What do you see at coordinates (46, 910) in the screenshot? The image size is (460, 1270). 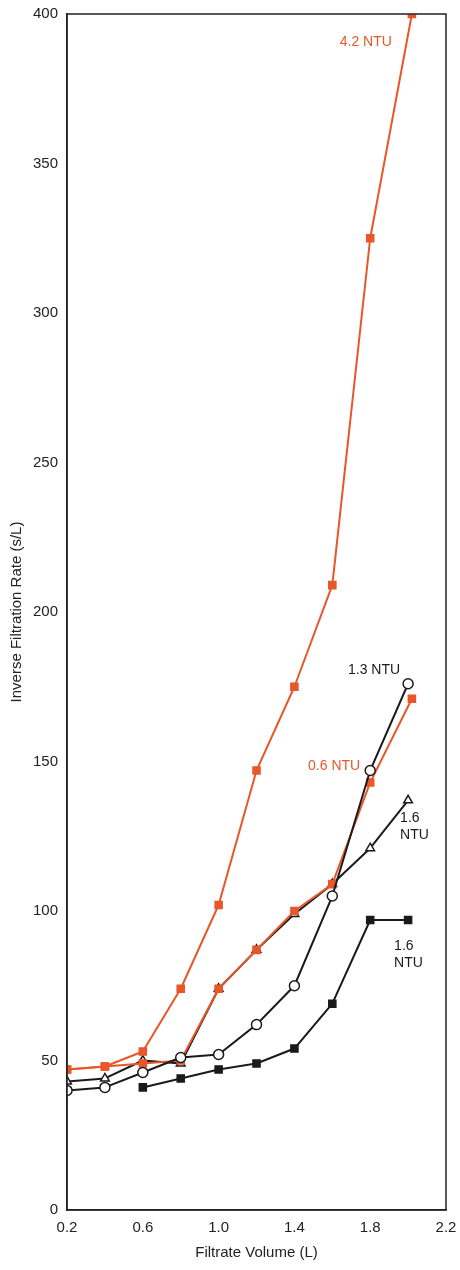 I see `y-tick-label: 100` at bounding box center [46, 910].